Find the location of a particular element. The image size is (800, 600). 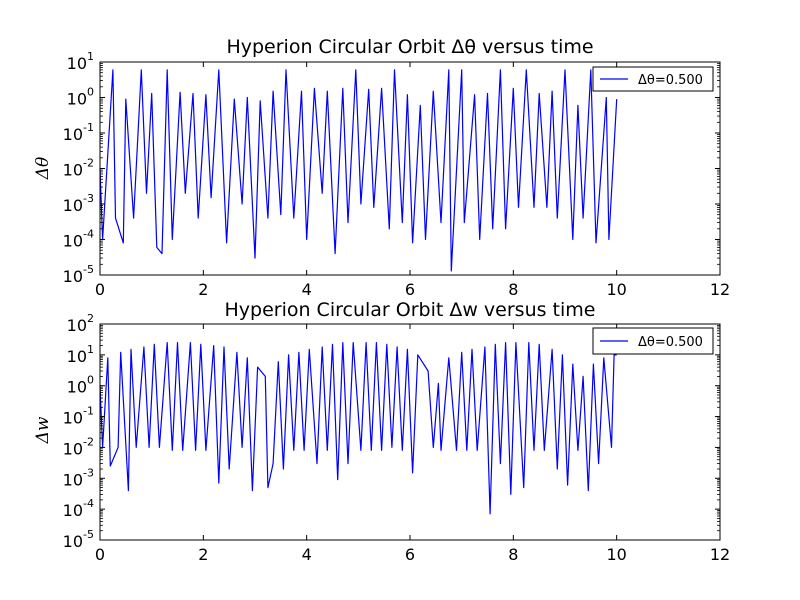

x-tick-label: 8 is located at coordinates (513, 289).